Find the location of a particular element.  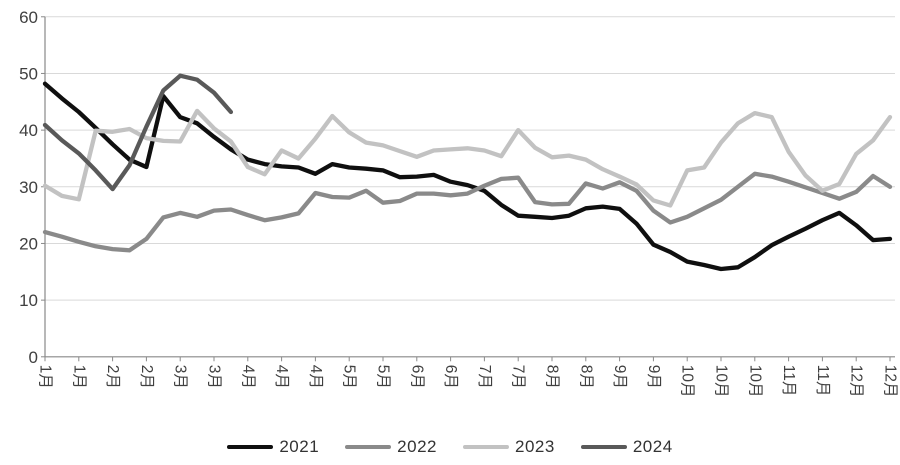

legend-label-2023: 2023 is located at coordinates (535, 446).